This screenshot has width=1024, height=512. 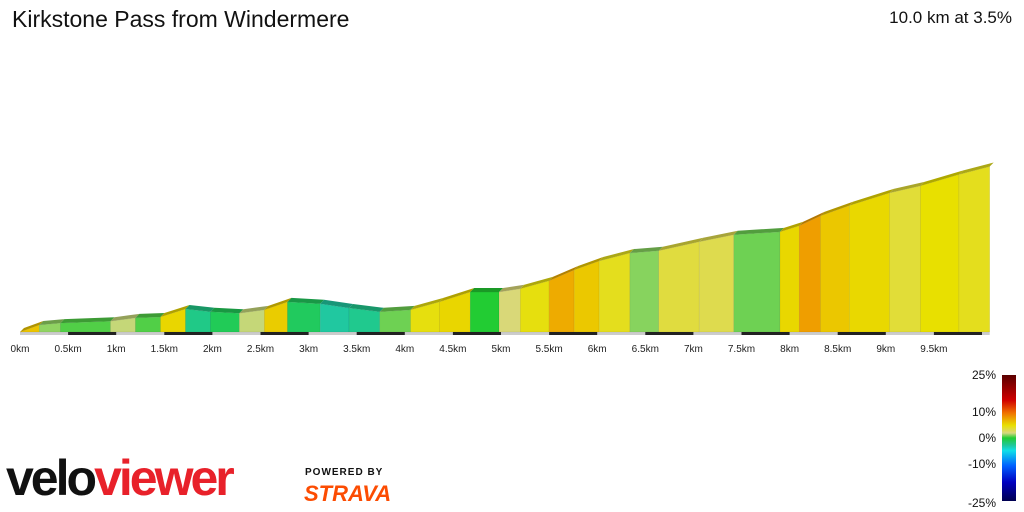 What do you see at coordinates (308, 349) in the screenshot?
I see `x-tick-label: 3km` at bounding box center [308, 349].